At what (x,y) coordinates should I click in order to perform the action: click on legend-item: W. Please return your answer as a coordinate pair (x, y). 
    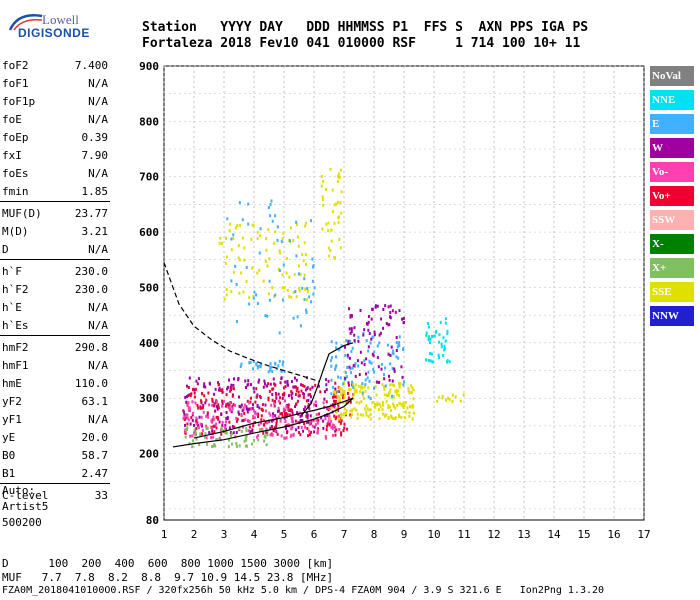
    Looking at the image, I should click on (672, 148).